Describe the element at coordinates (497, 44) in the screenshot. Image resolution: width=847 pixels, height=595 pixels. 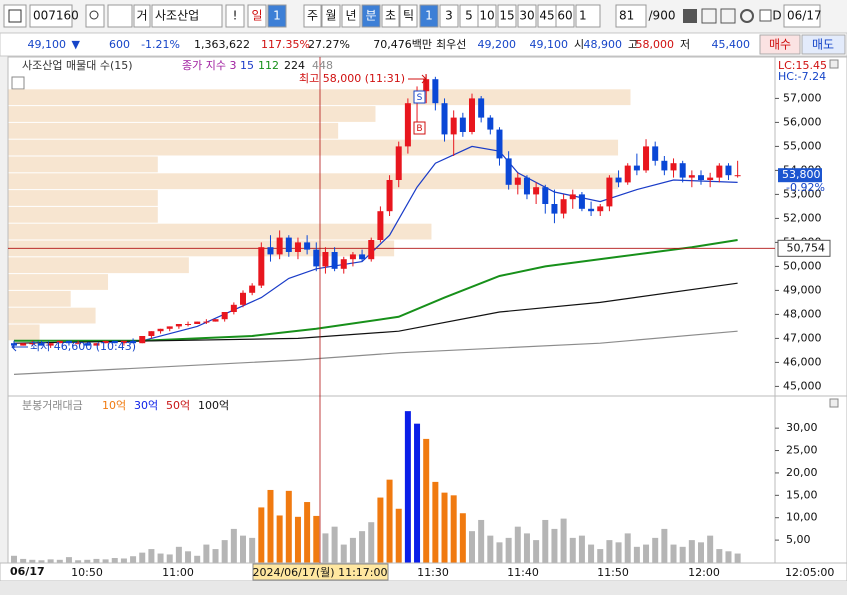
I see `info-ask: 49,200` at that location.